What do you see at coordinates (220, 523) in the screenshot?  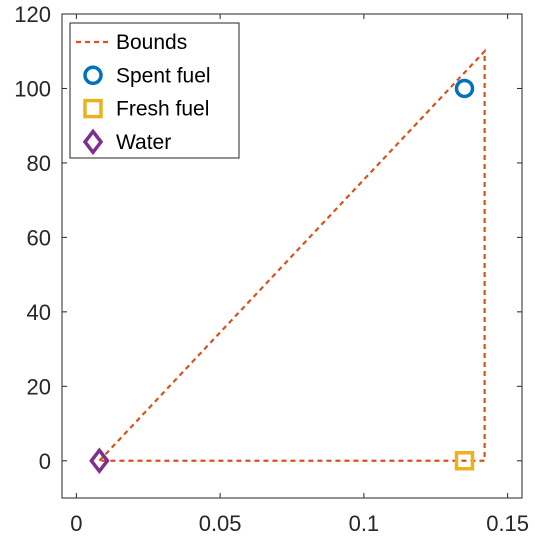 I see `x-tick-label: 0.05` at bounding box center [220, 523].